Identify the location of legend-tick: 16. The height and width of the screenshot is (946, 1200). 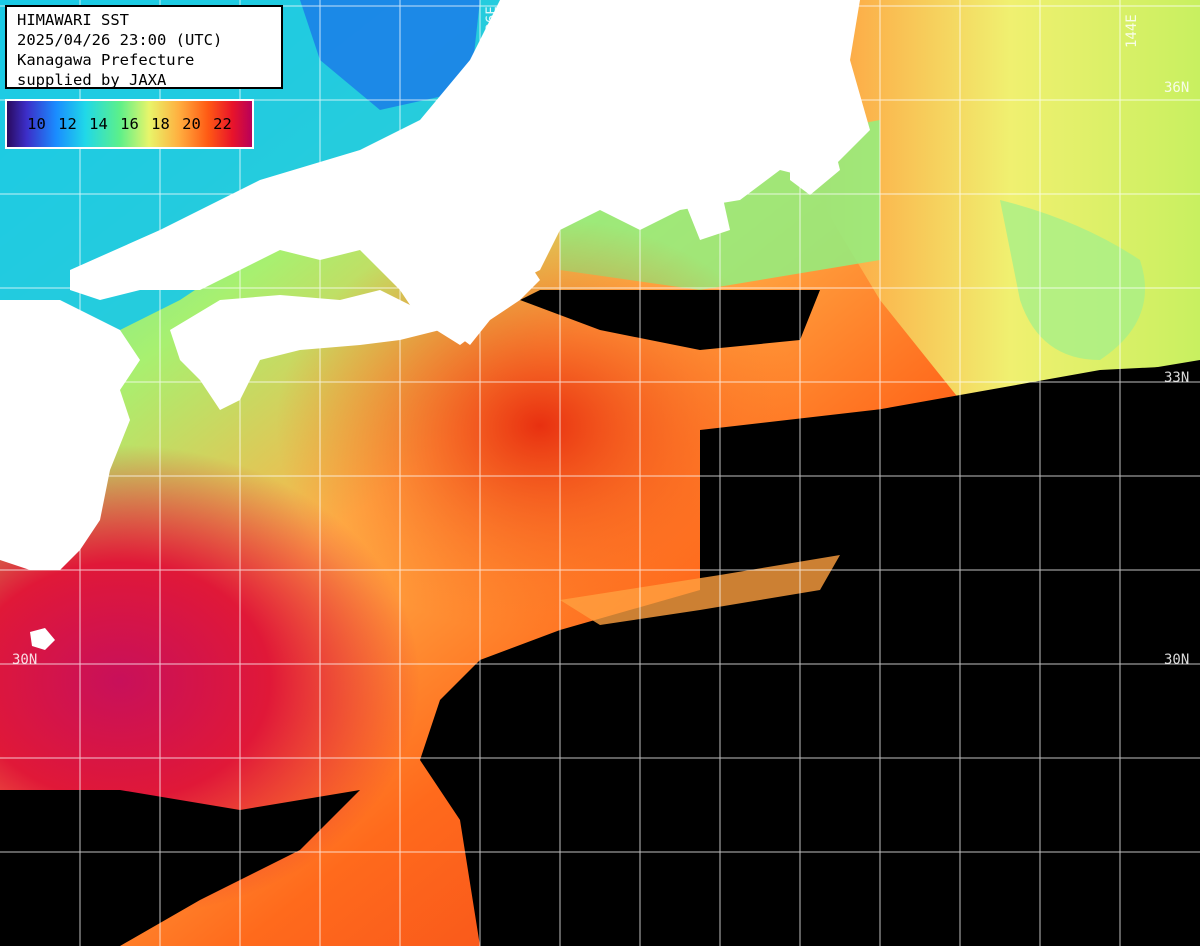
(129, 124).